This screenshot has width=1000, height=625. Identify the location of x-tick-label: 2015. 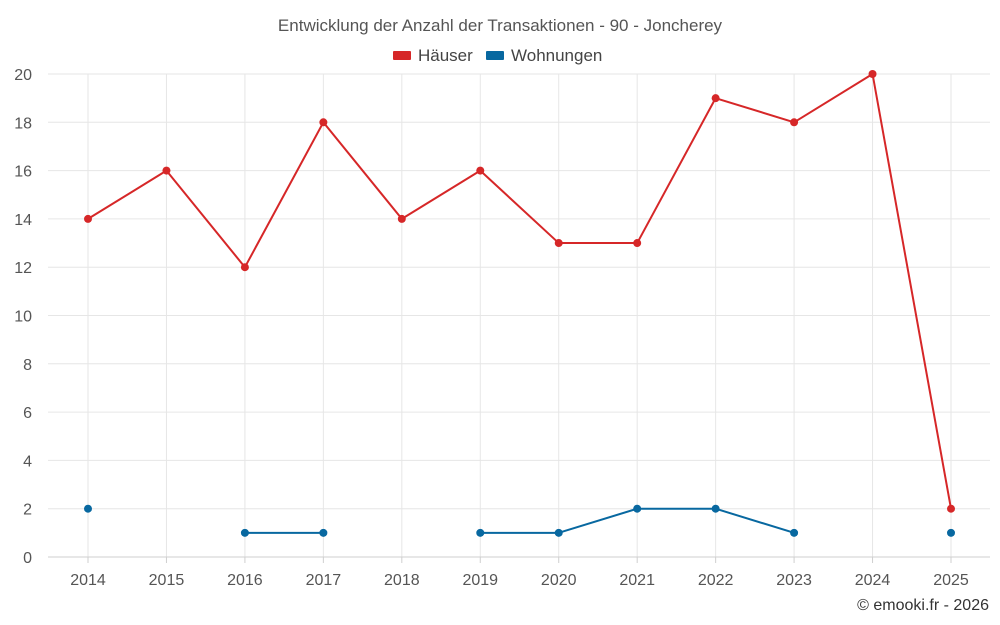
(167, 580).